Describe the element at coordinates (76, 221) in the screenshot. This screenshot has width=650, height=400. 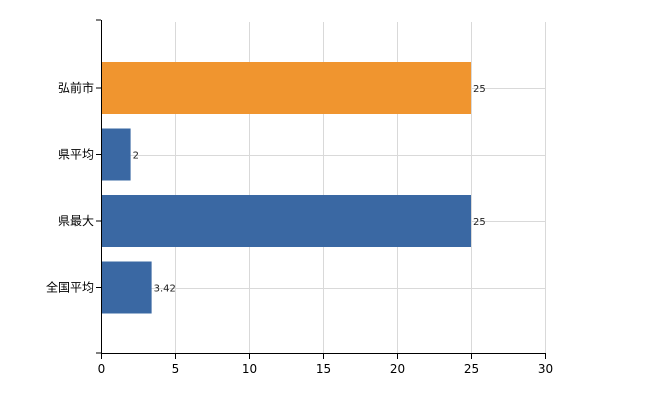
I see `category-label: 県最大` at that location.